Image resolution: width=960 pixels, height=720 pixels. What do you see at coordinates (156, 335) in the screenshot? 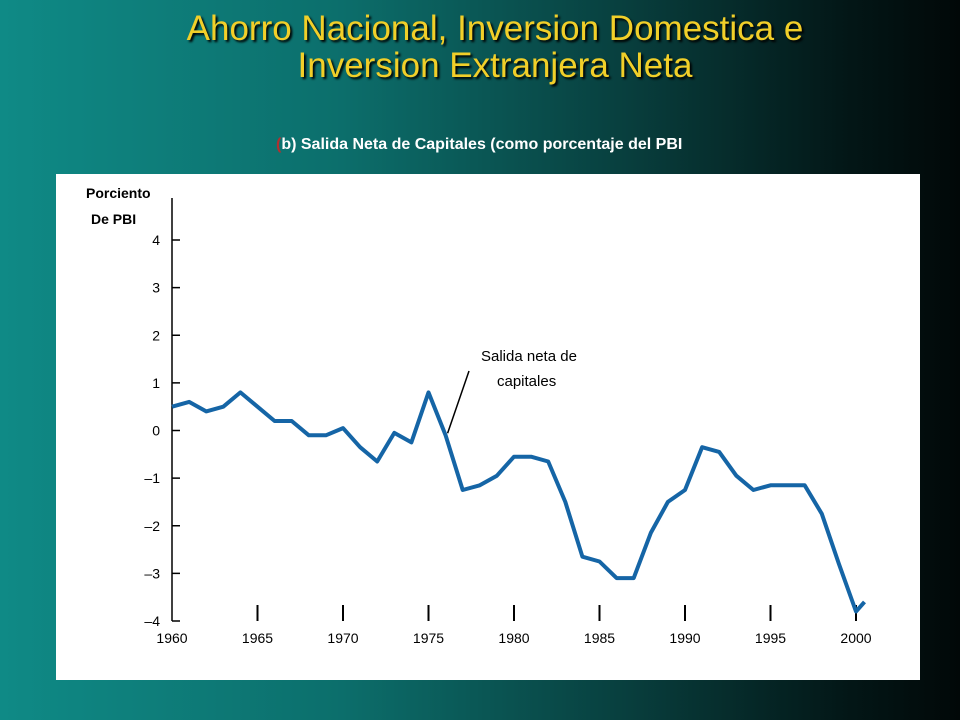
I see `y-tick-label: 2` at bounding box center [156, 335].